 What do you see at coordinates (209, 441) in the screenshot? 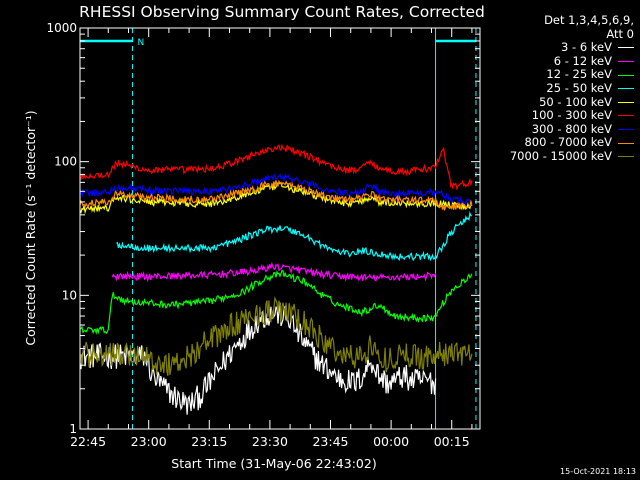
I see `x-tick-label-2: 23:15` at bounding box center [209, 441].